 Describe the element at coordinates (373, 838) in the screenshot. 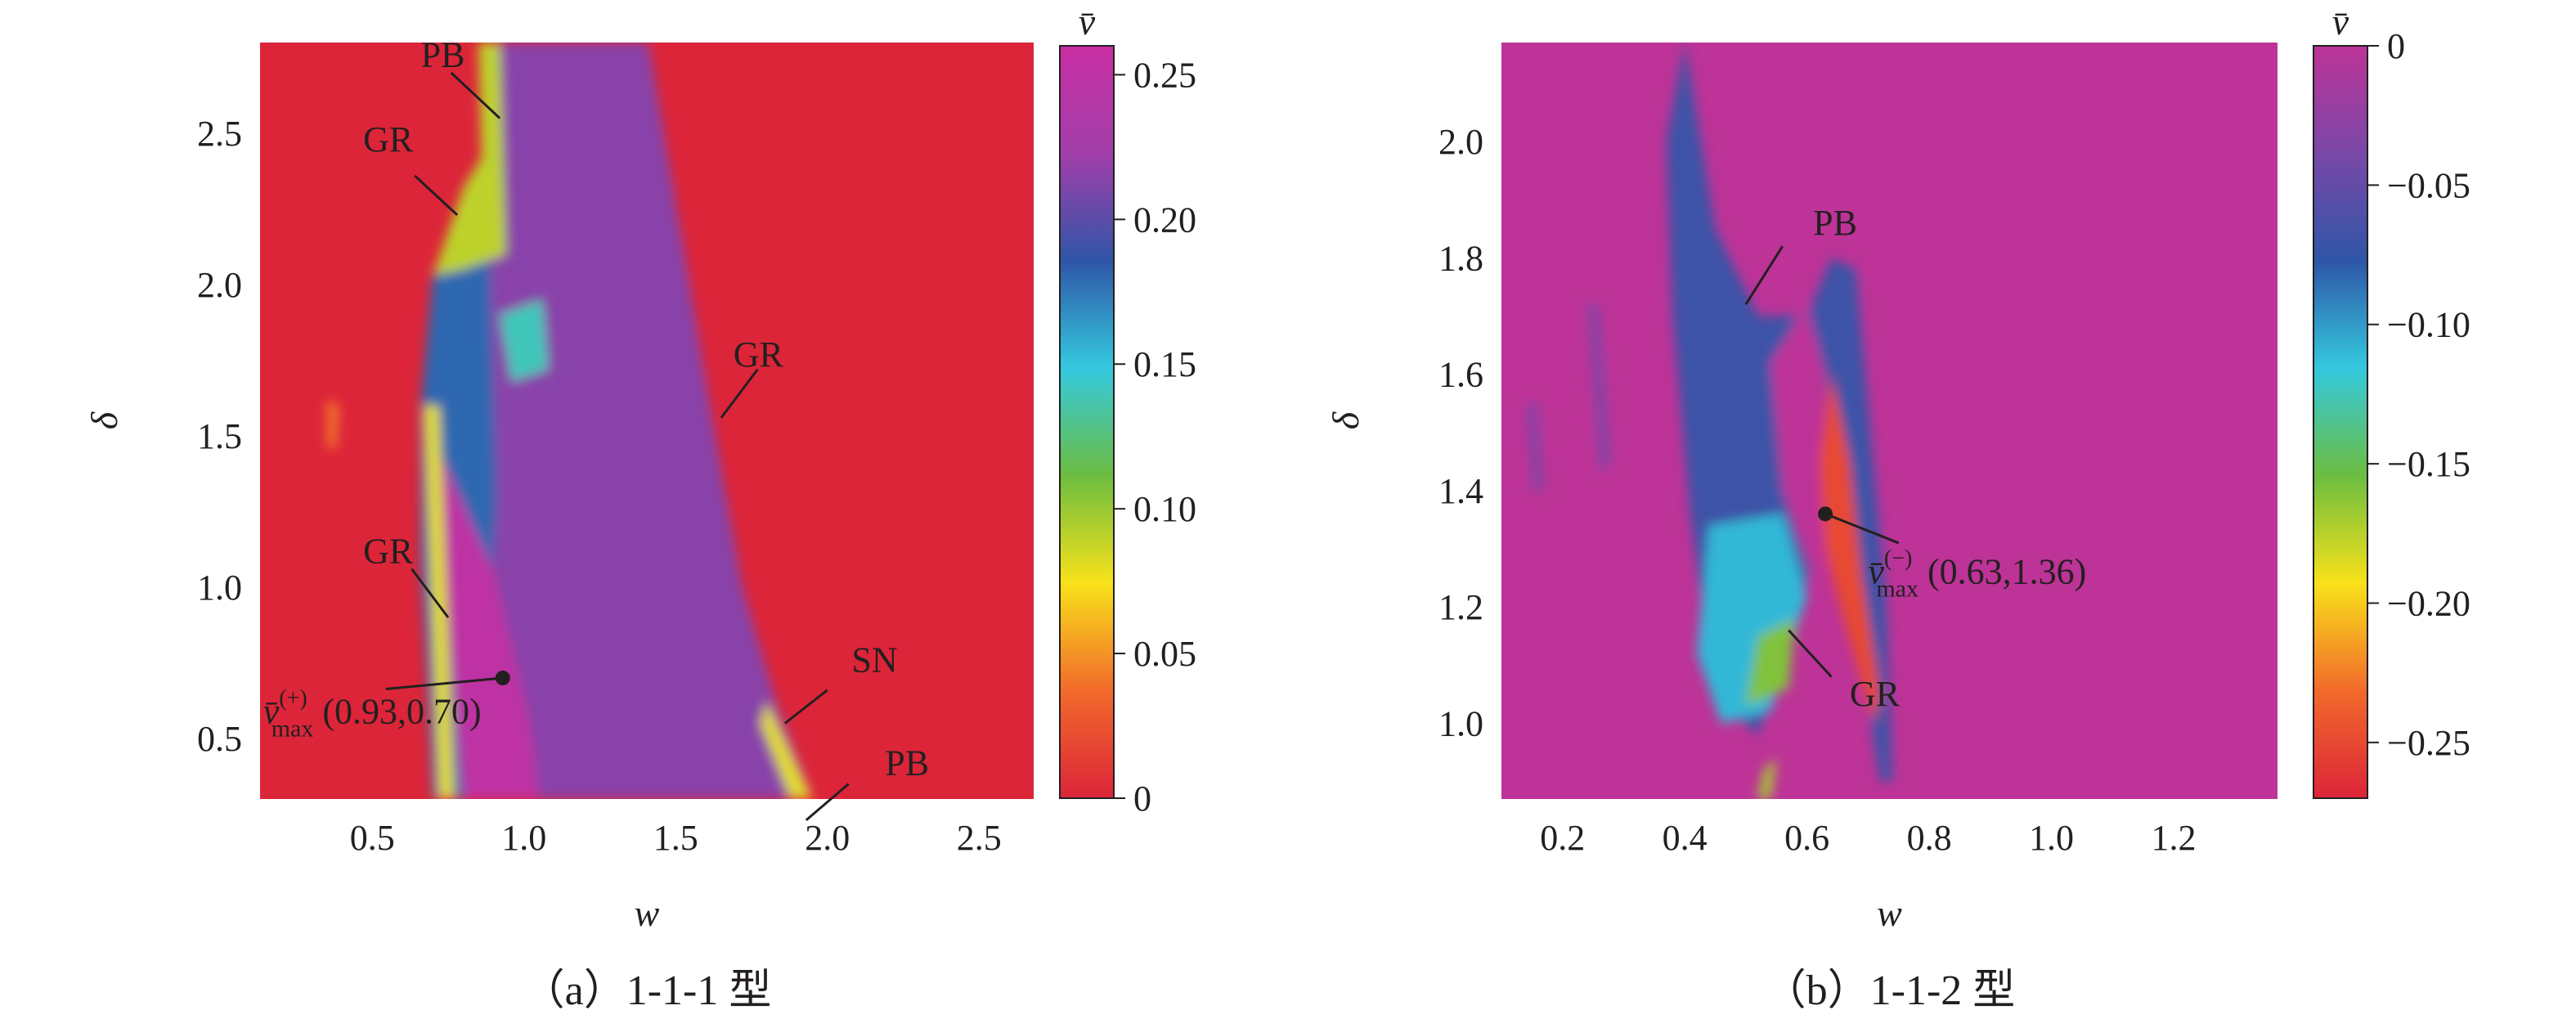

I see `x-tick-label: 0.5` at that location.